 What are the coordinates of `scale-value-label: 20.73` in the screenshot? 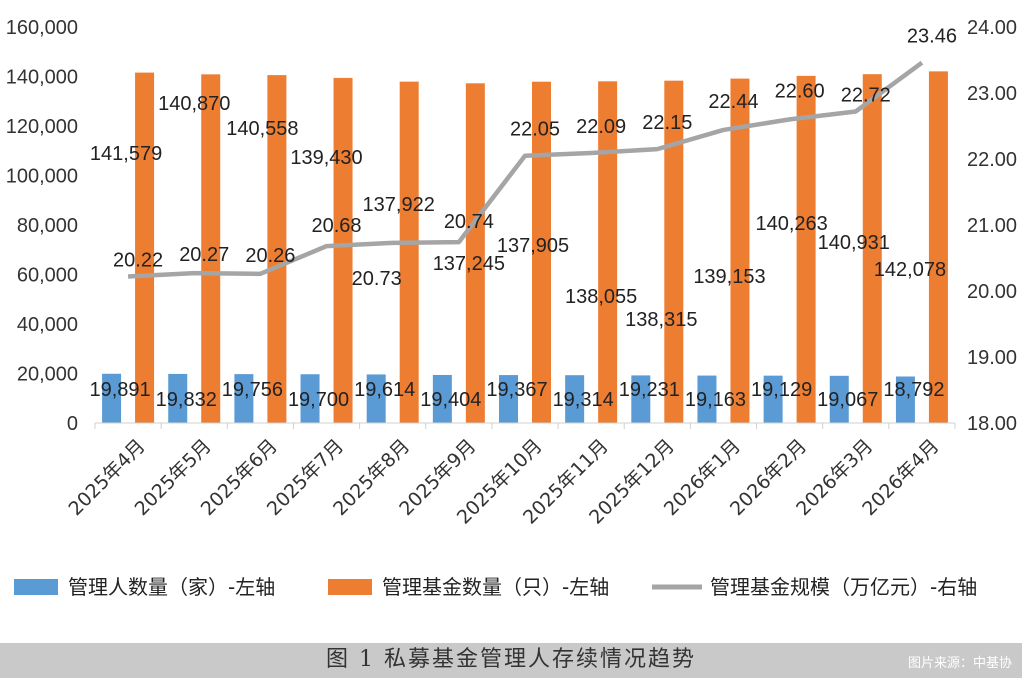 It's located at (377, 279).